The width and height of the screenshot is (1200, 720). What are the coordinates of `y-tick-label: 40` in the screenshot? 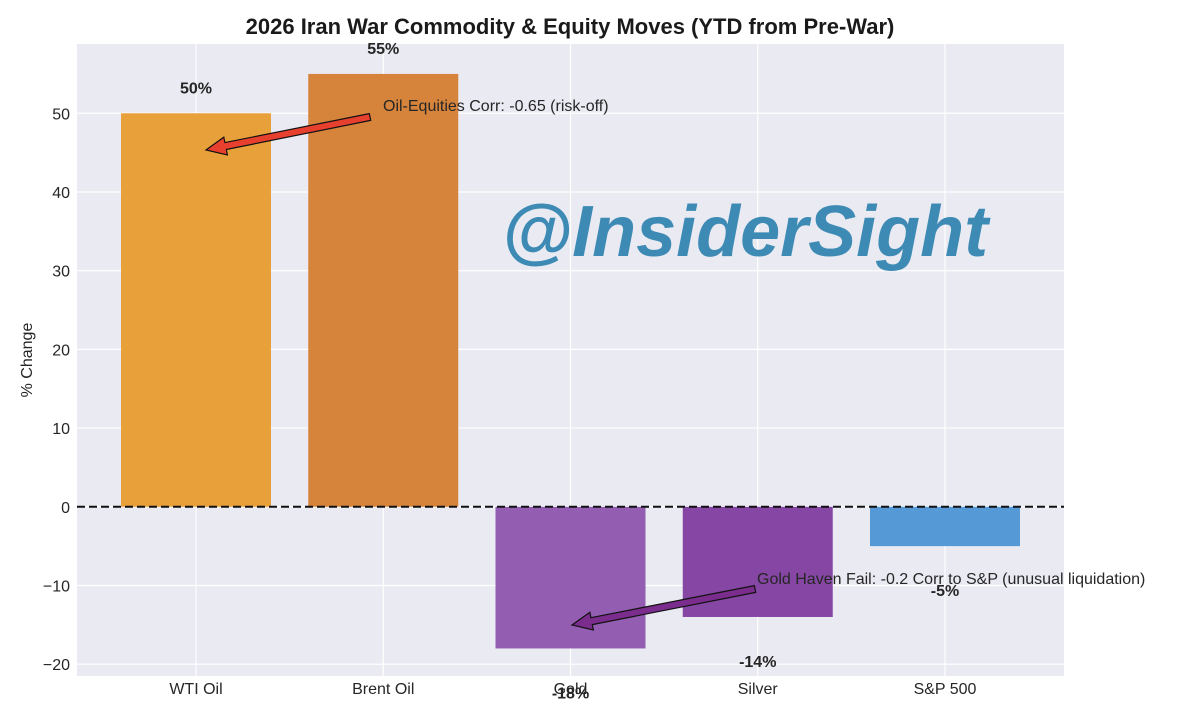 It's located at (61, 193).